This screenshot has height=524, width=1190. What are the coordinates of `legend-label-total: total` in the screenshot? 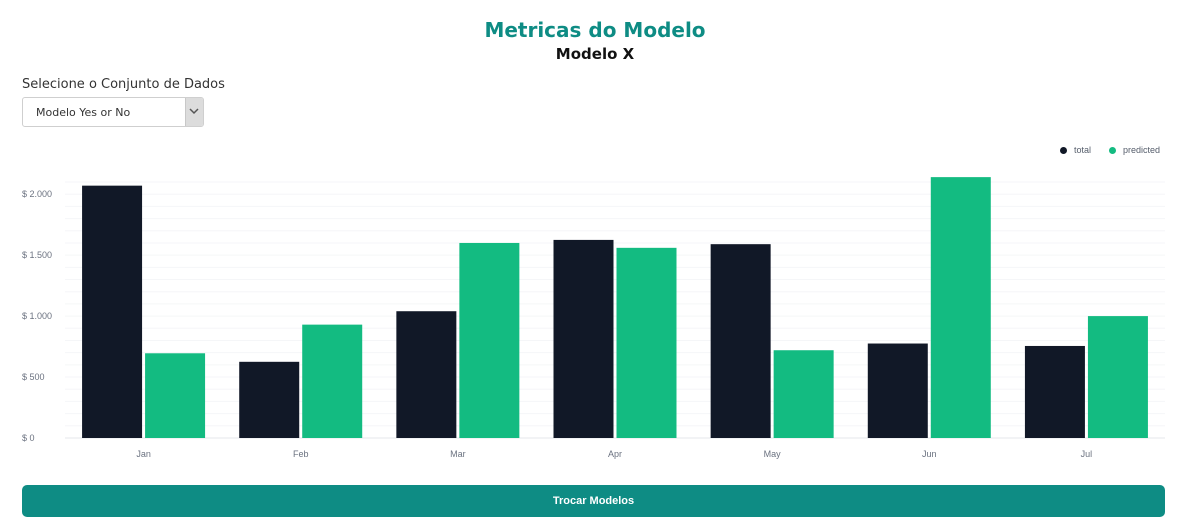 It's located at (1082, 150).